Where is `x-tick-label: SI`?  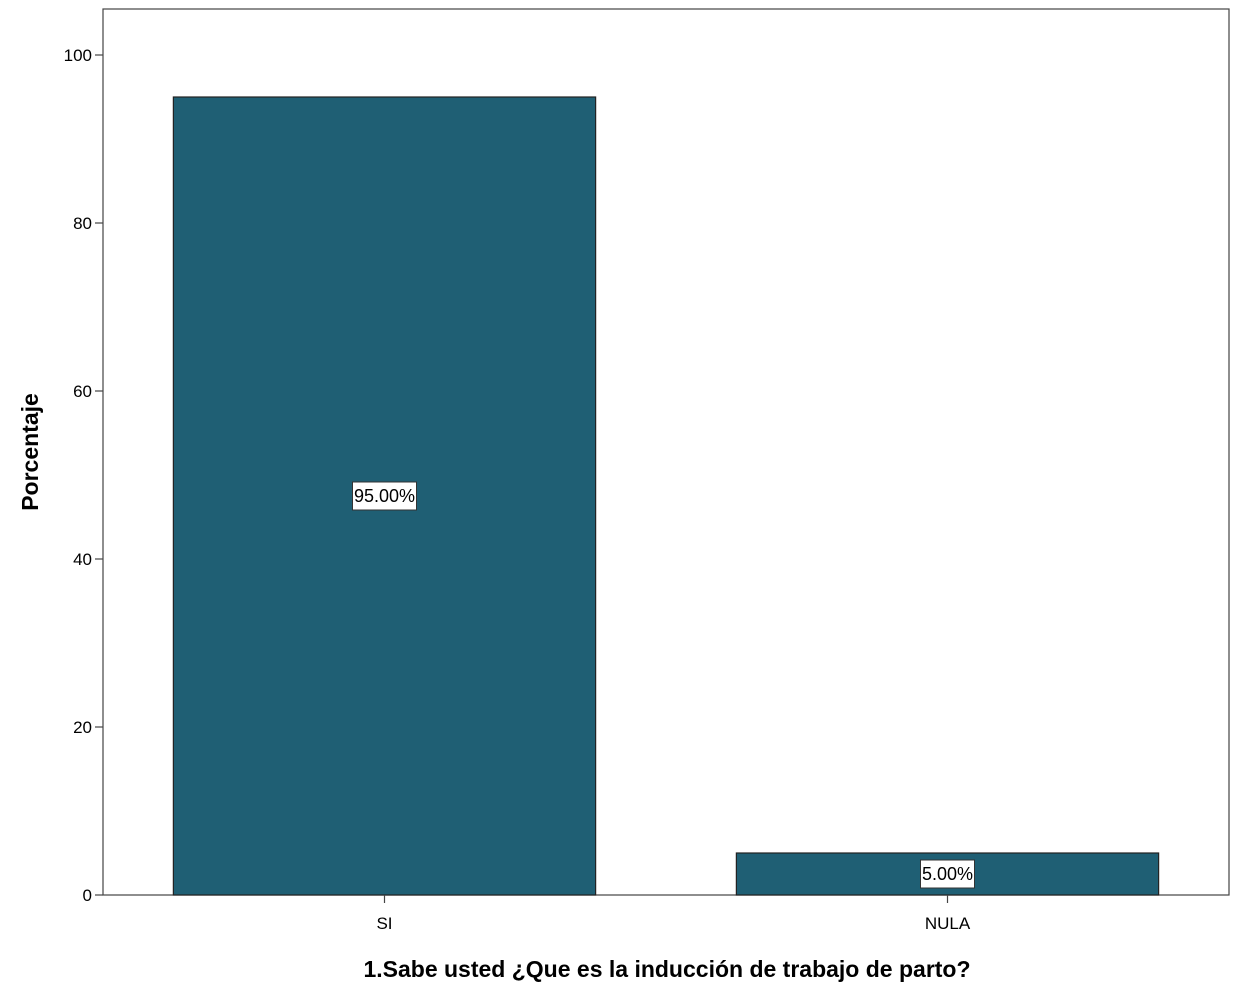
x-tick-label: SI is located at coordinates (384, 923).